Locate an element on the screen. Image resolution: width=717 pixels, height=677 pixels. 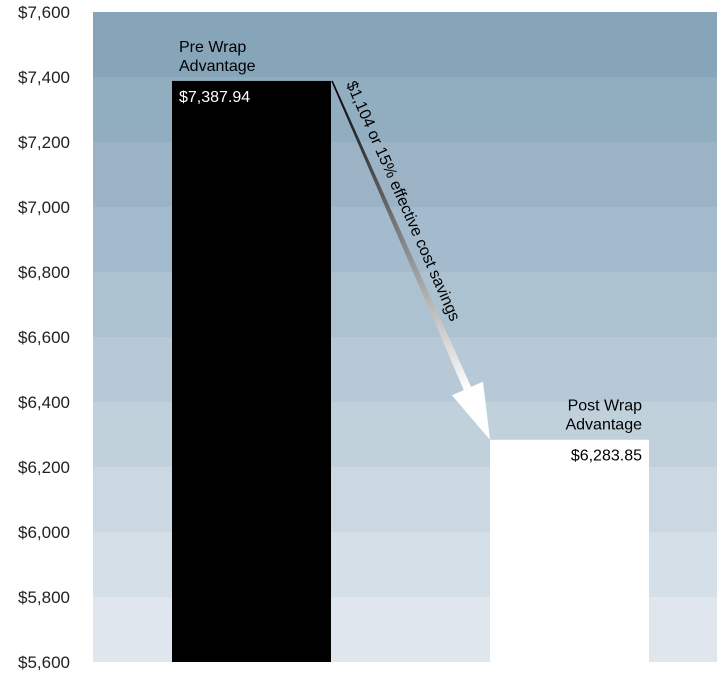
value-label: $6,283.85 is located at coordinates (606, 456).